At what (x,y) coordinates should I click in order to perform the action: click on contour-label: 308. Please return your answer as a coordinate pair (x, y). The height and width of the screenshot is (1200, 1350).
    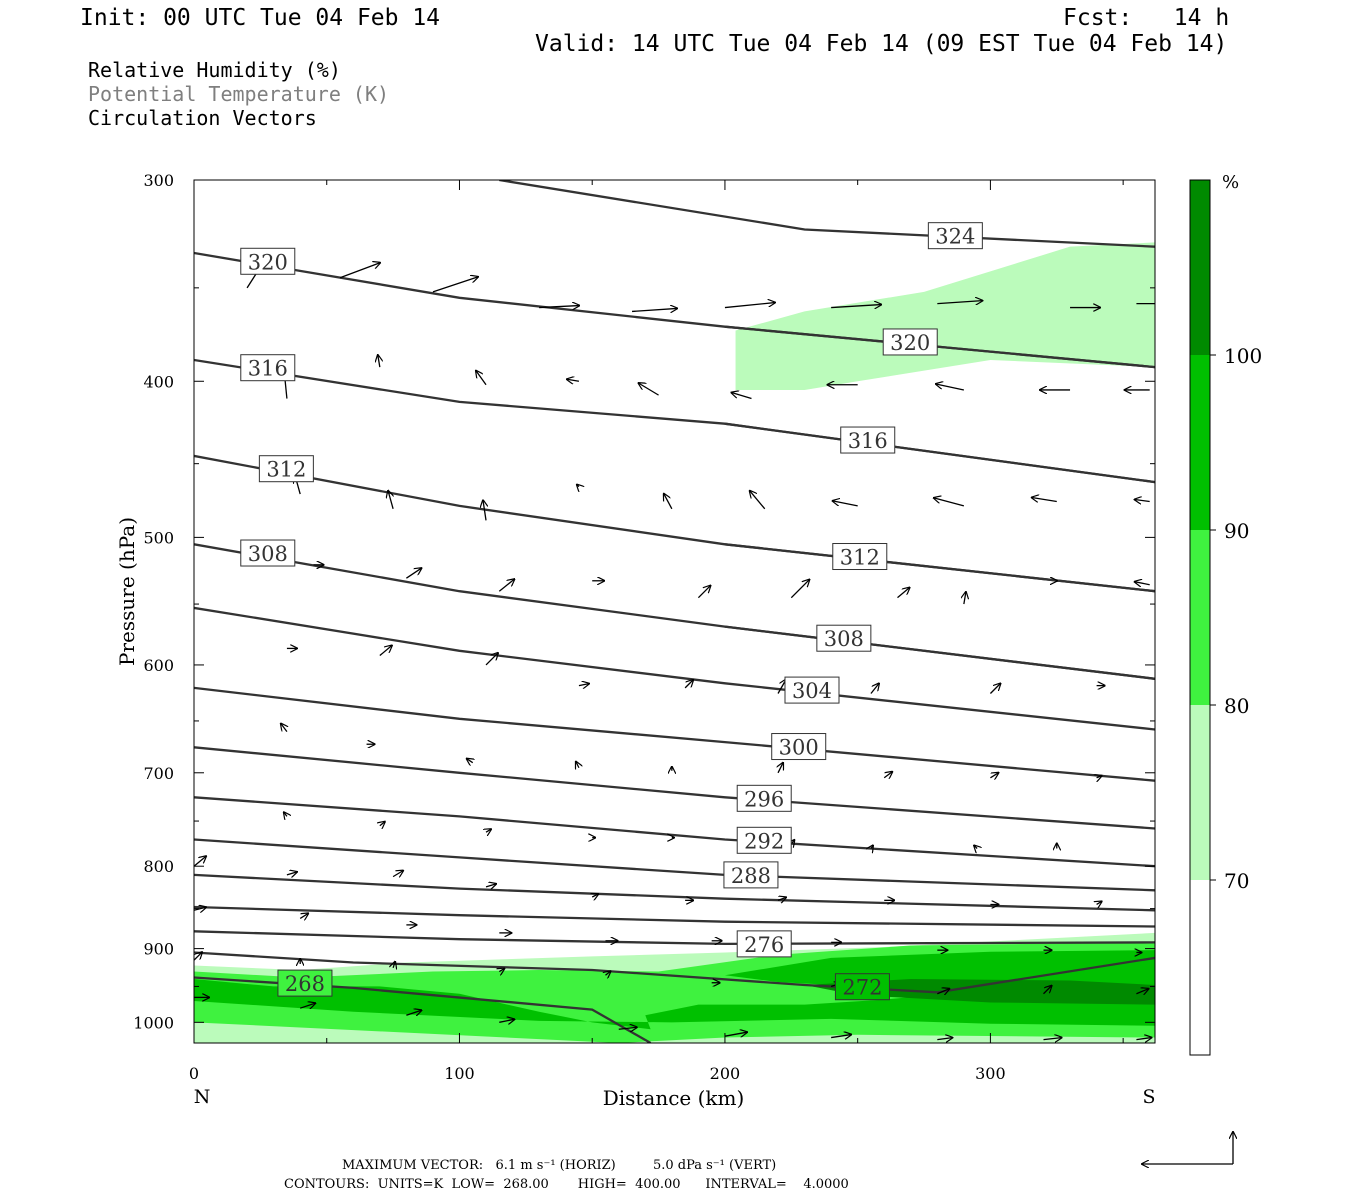
    Looking at the image, I should click on (268, 554).